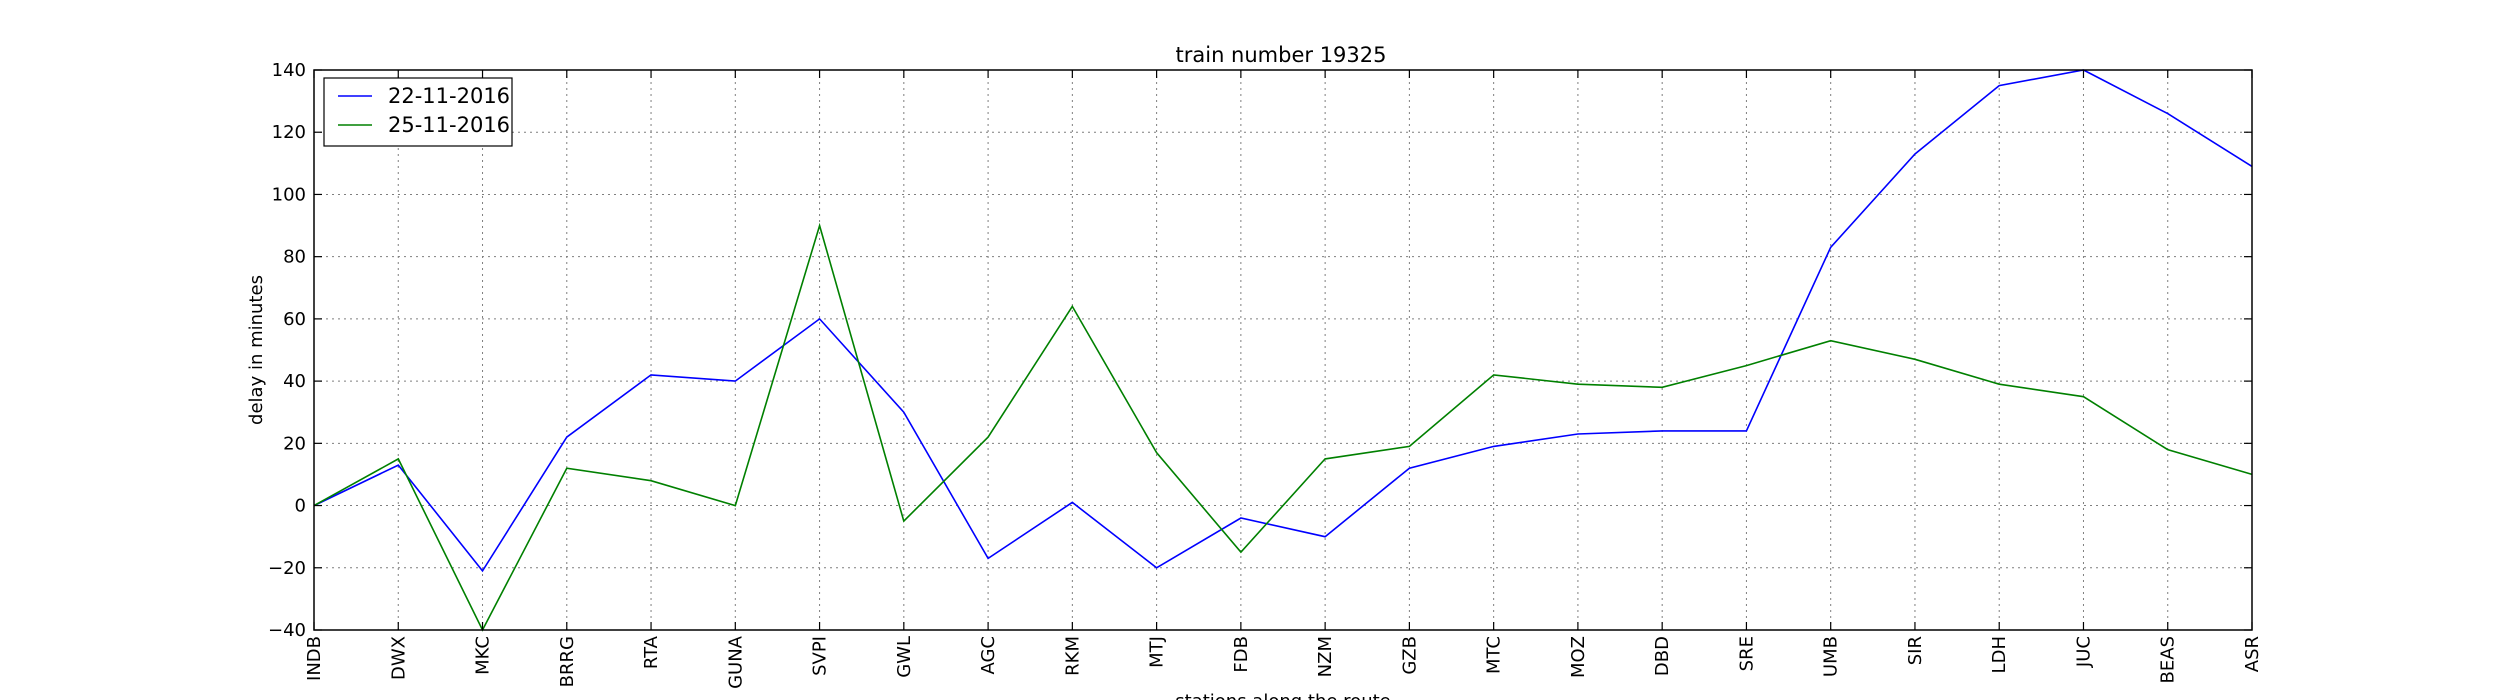  Describe the element at coordinates (820, 656) in the screenshot. I see `x-tick-label: SVPI` at that location.